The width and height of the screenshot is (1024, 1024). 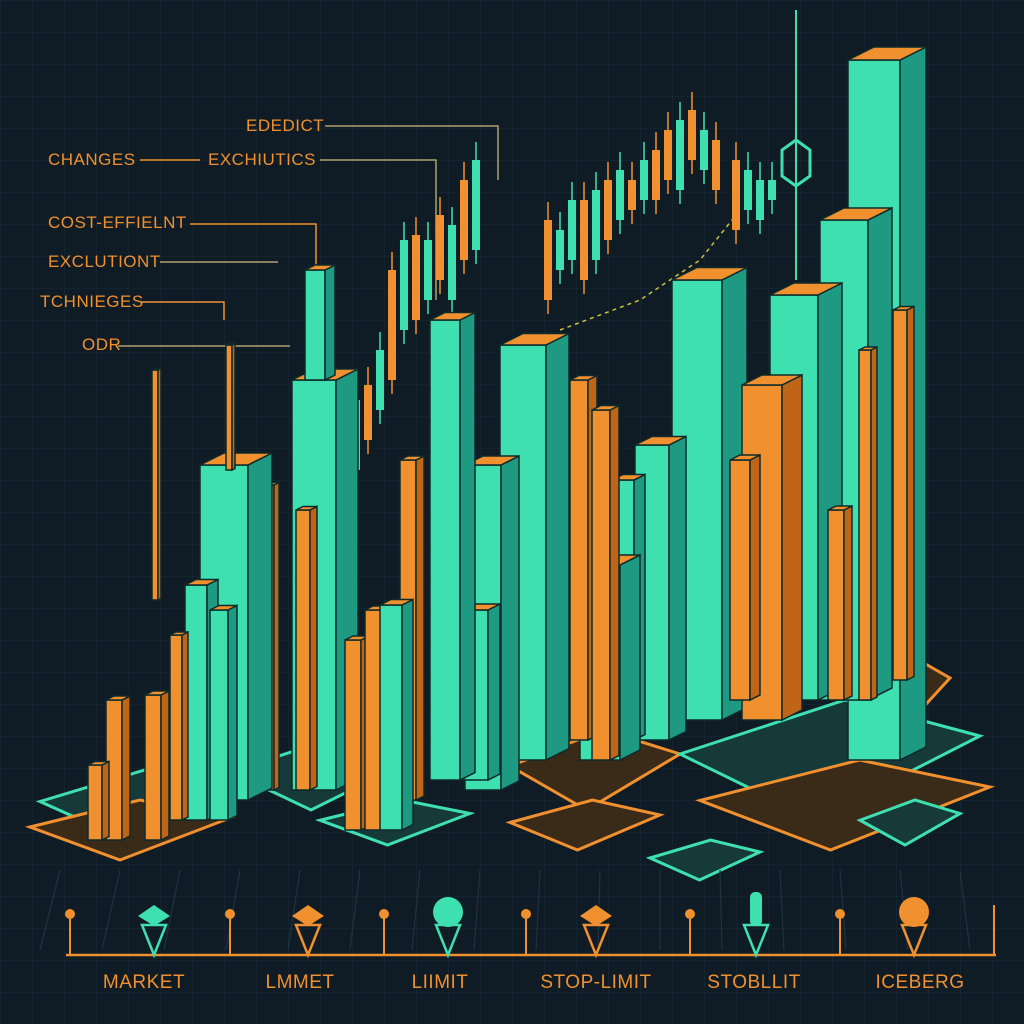 I want to click on order-type-label-liimit: LIIMIT, so click(x=440, y=982).